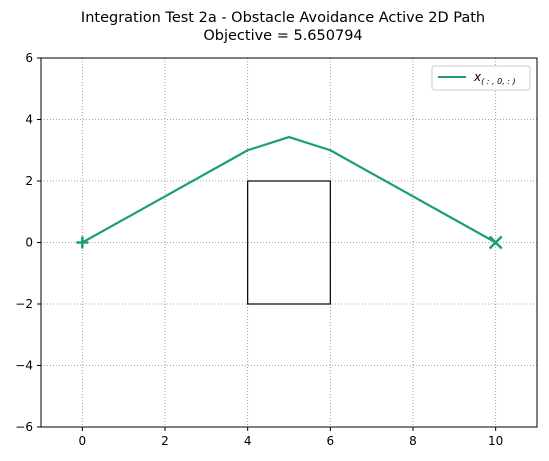 Image resolution: width=549 pixels, height=461 pixels. Describe the element at coordinates (29, 58) in the screenshot. I see `y-tick-label: 6` at that location.